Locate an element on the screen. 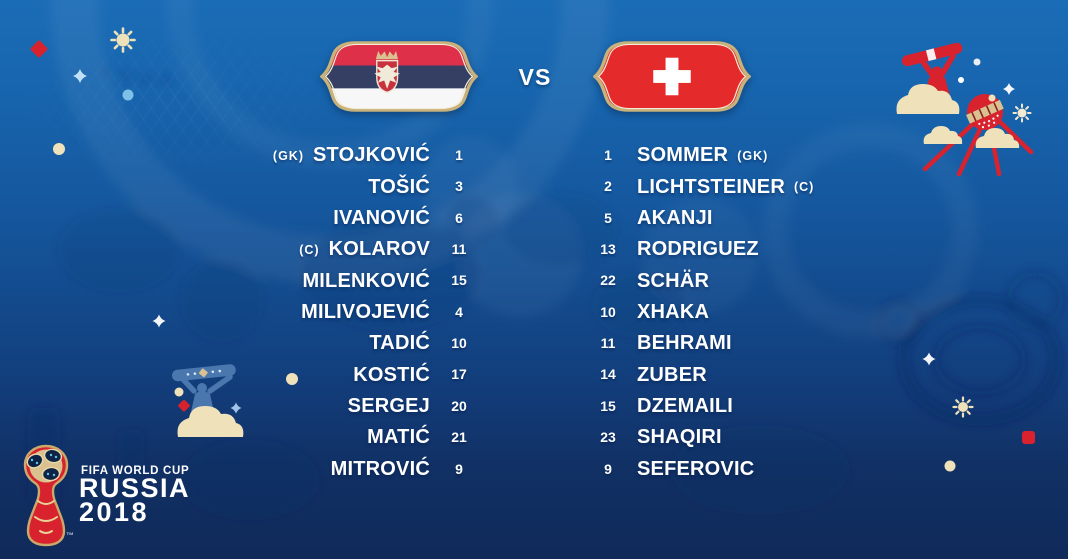 The image size is (1068, 559). player-row: 1 SOMMER (GK) is located at coordinates (750, 155).